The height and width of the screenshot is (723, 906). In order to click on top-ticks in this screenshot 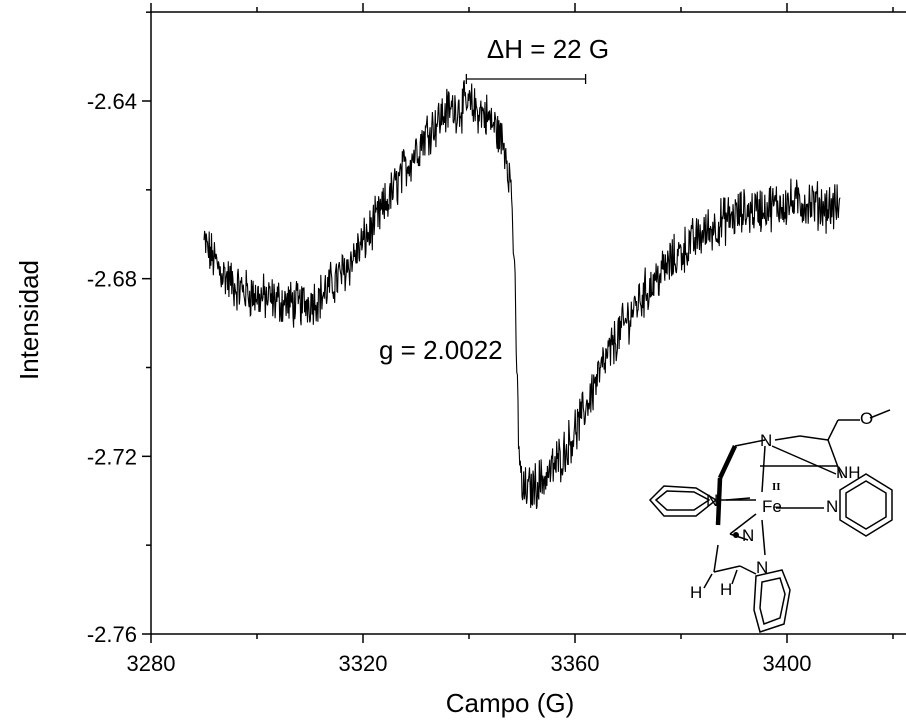, I will do `click(522, 7)`.